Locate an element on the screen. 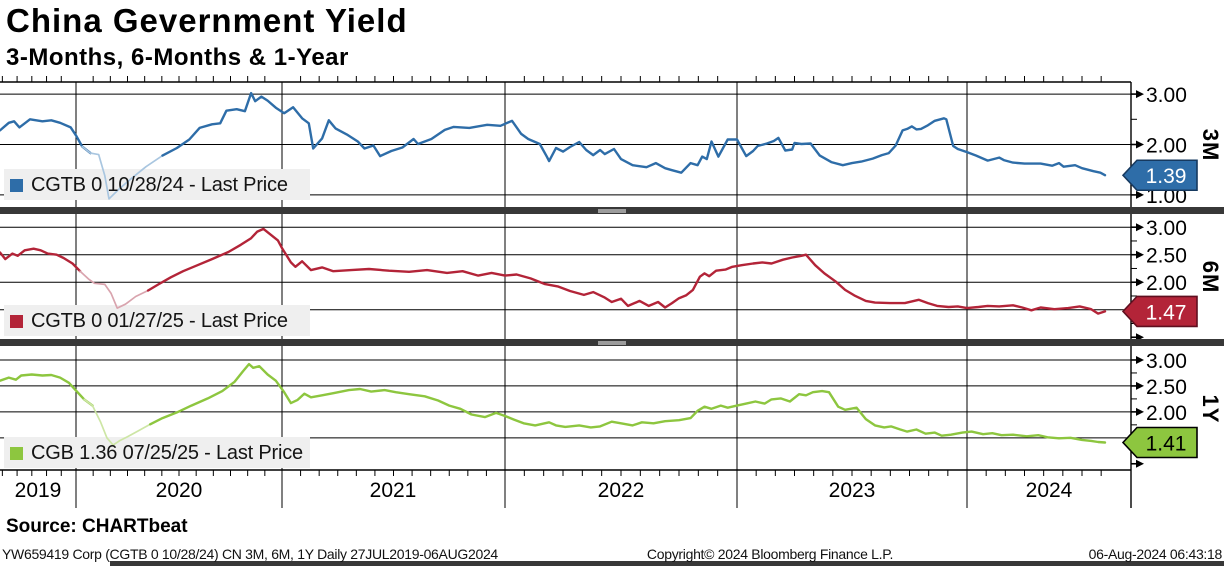  page-subtitle: 3-Months, 6-Months & 1-Year is located at coordinates (177, 57).